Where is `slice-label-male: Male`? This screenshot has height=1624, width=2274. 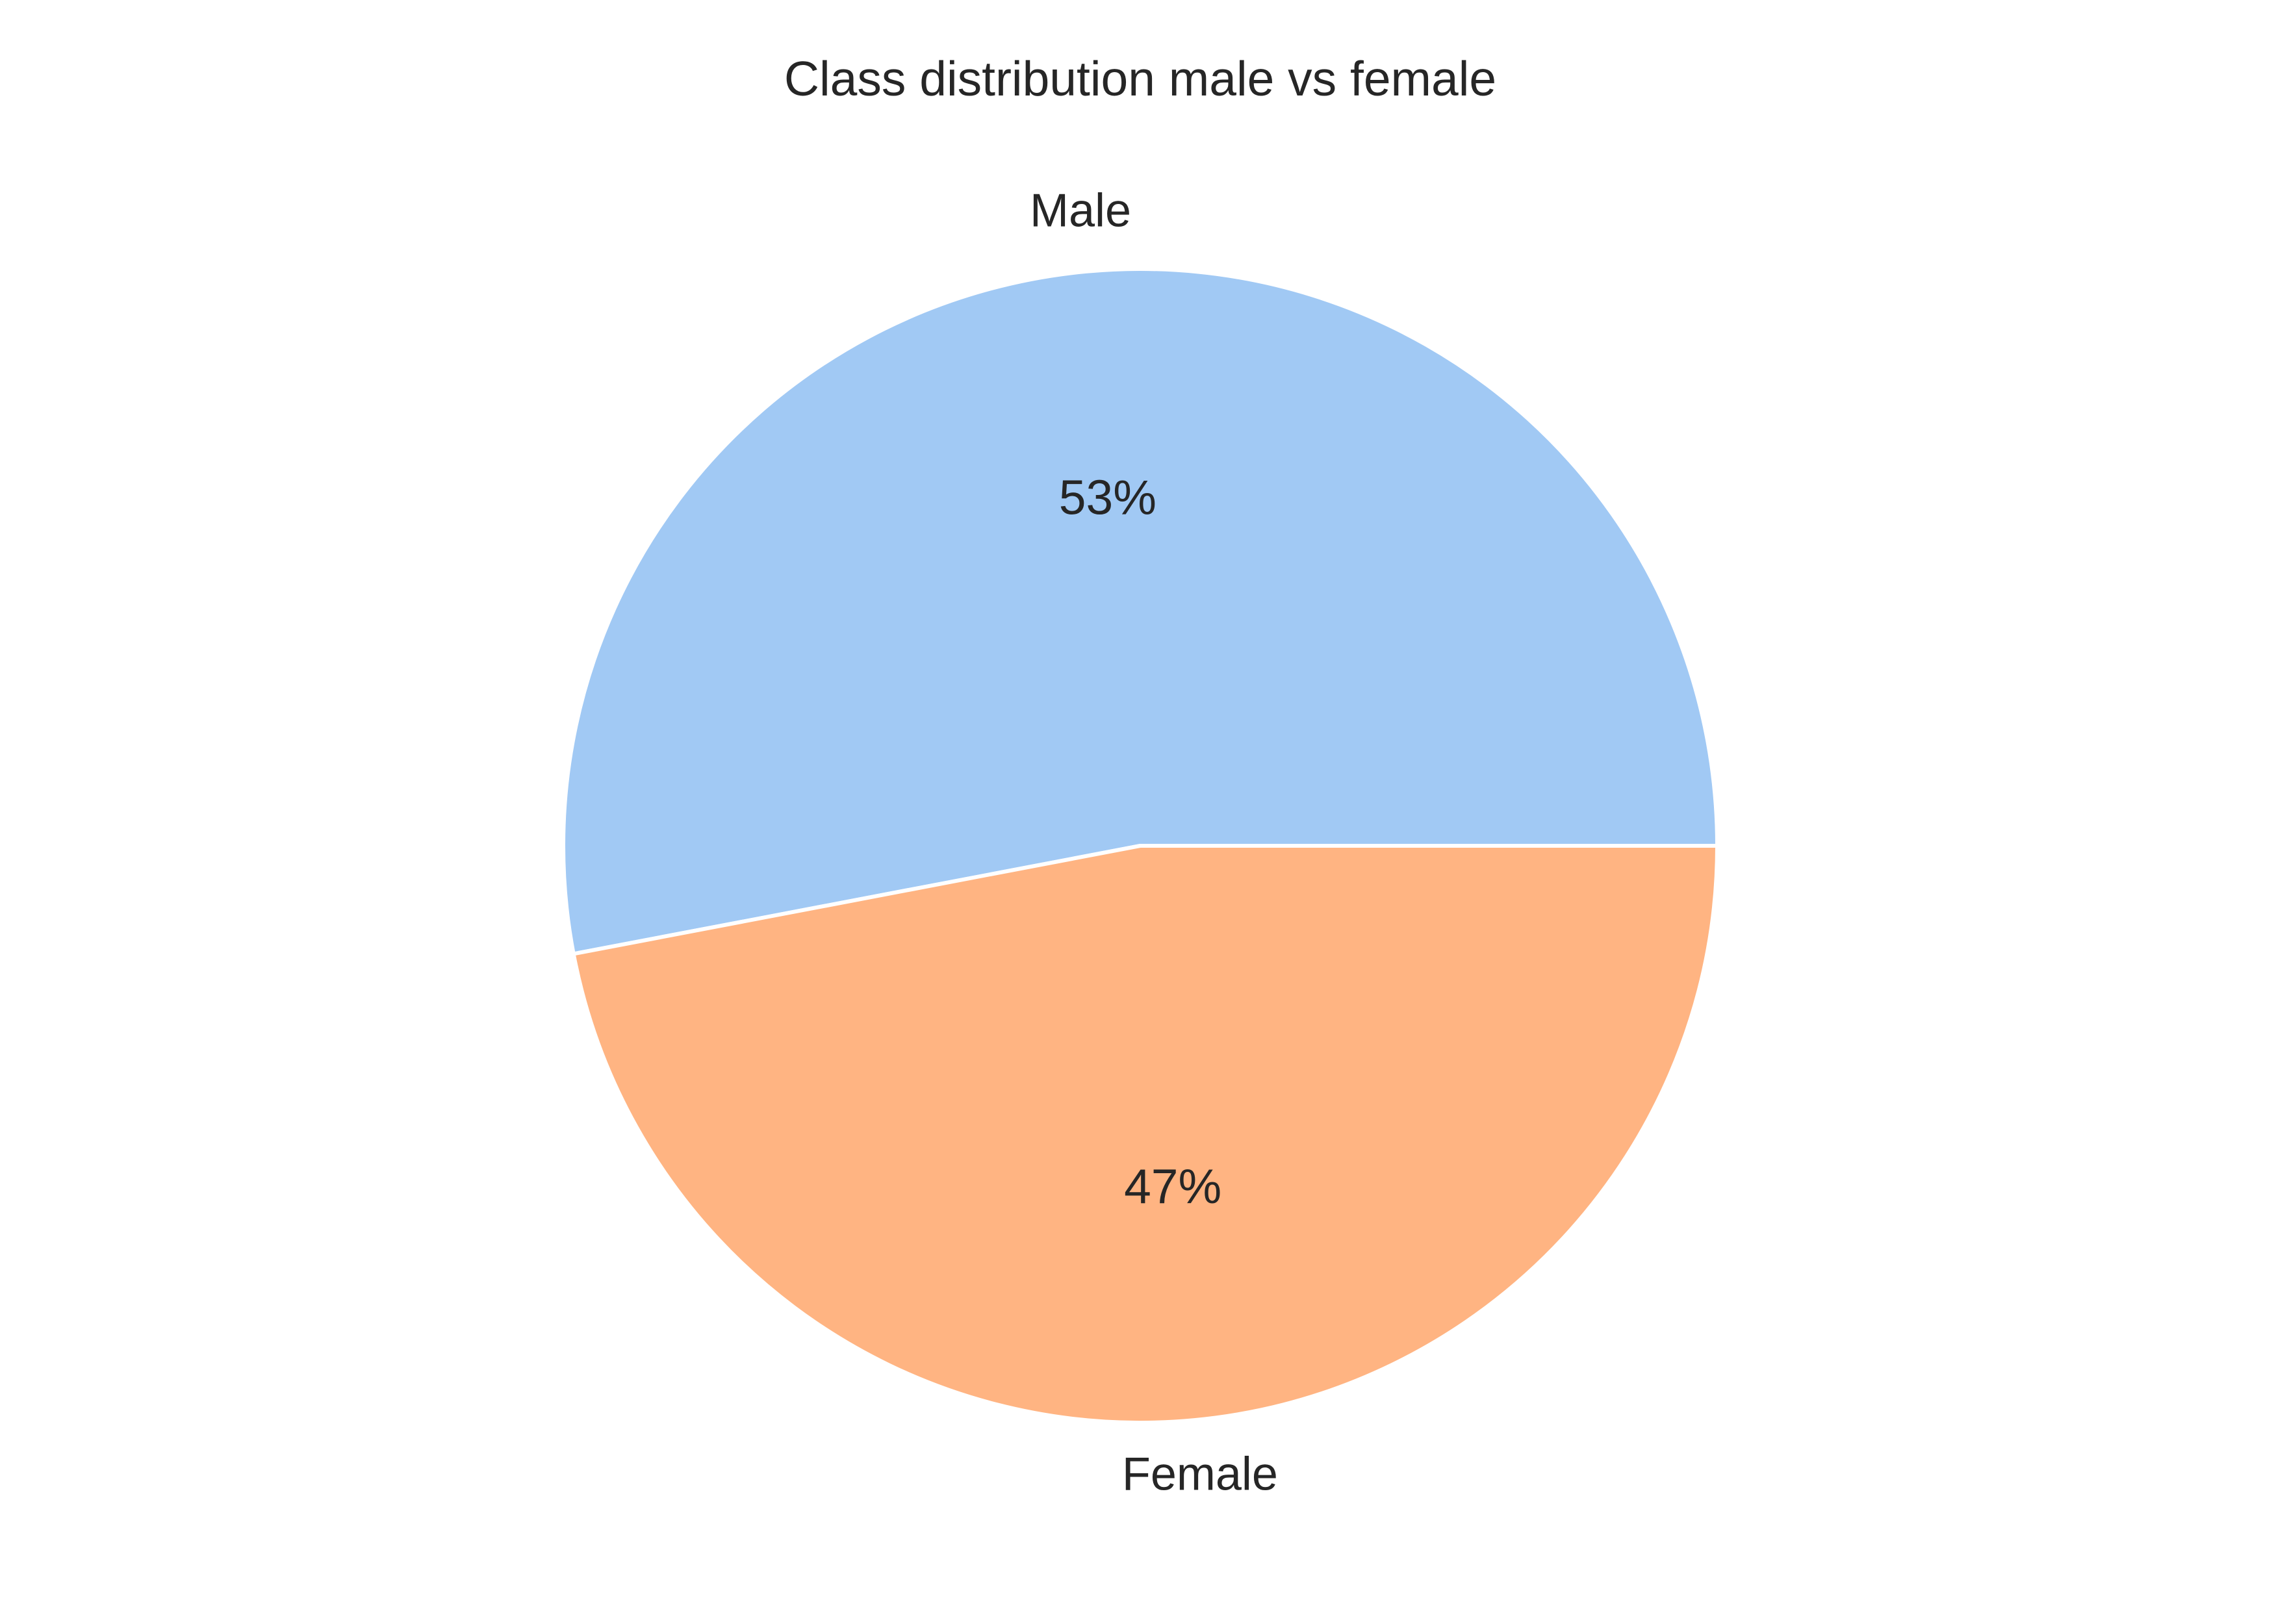 slice-label-male: Male is located at coordinates (1080, 211).